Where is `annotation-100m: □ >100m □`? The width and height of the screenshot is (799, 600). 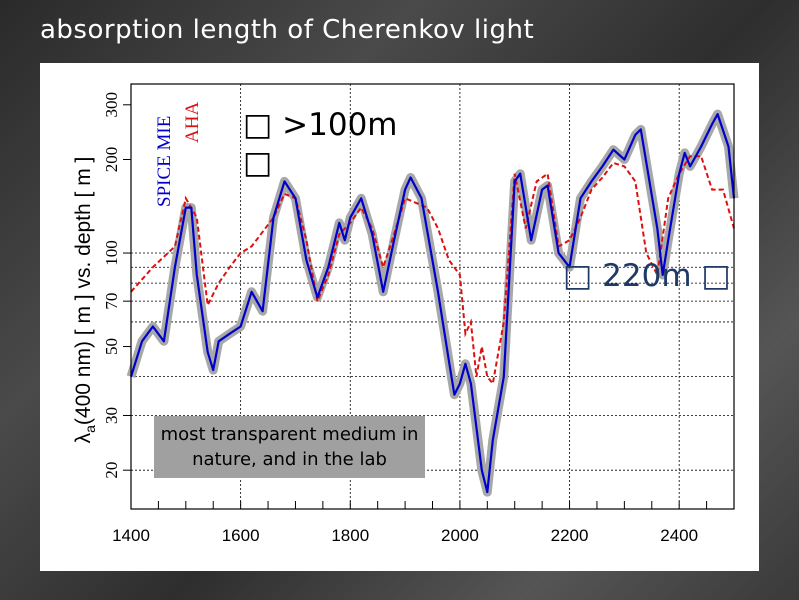 annotation-100m: □ >100m □ is located at coordinates (320, 144).